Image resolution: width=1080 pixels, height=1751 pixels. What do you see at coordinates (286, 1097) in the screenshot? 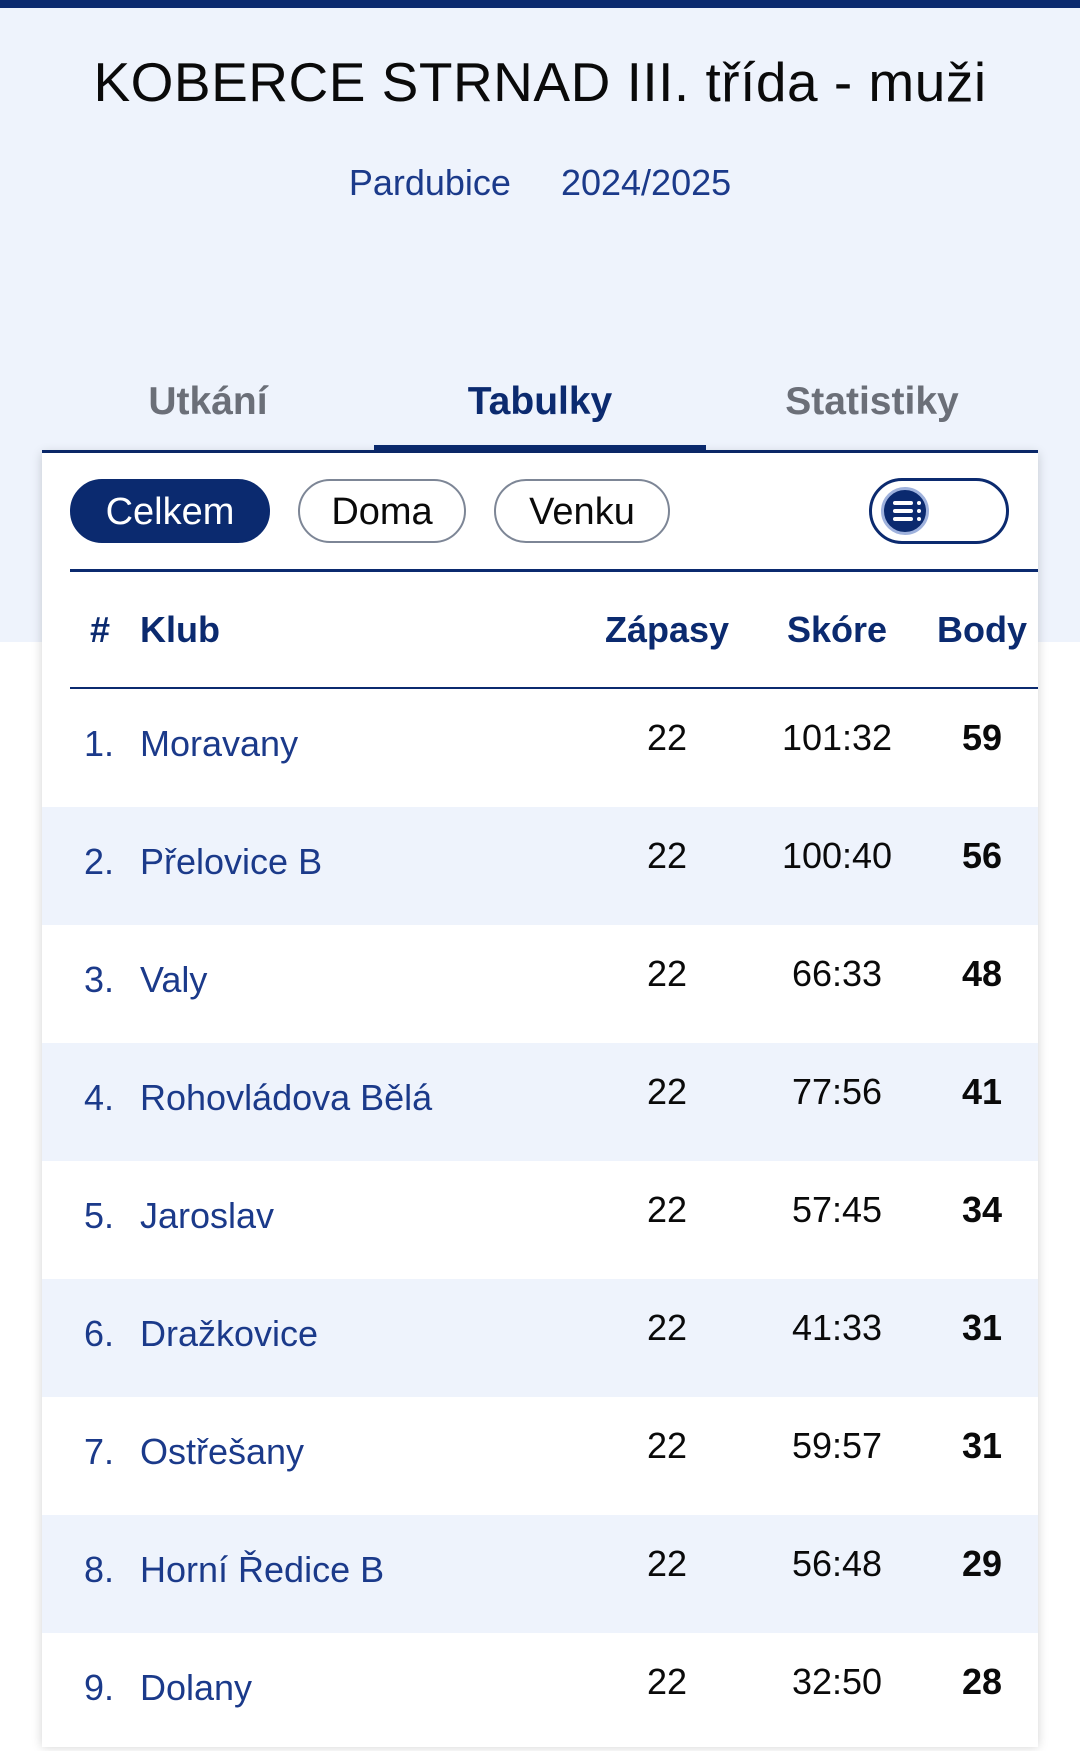
I see `row-club: Rohovládova Bělá` at bounding box center [286, 1097].